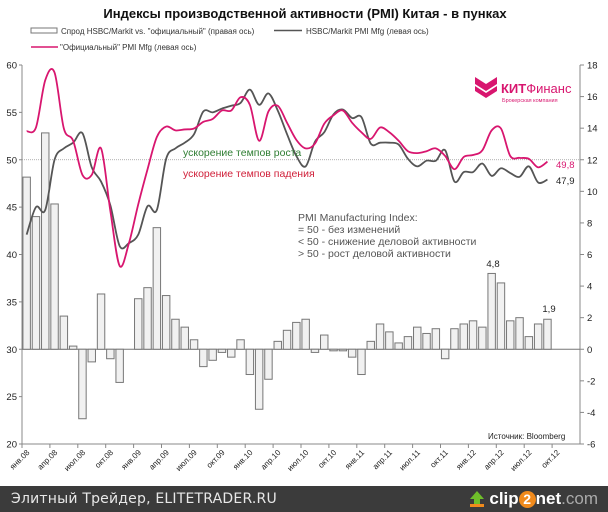  I want to click on left-tick-label: 55, so click(11, 113).